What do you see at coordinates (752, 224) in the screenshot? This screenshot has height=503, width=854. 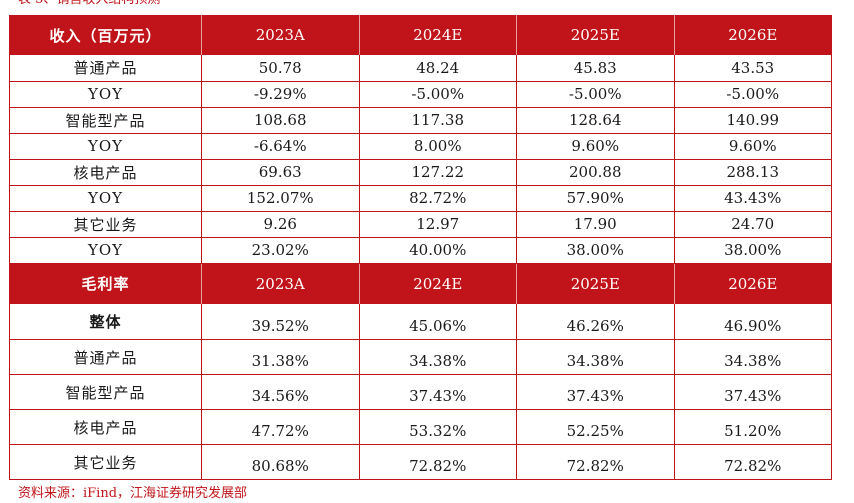 I see `cell-value: 24.70` at bounding box center [752, 224].